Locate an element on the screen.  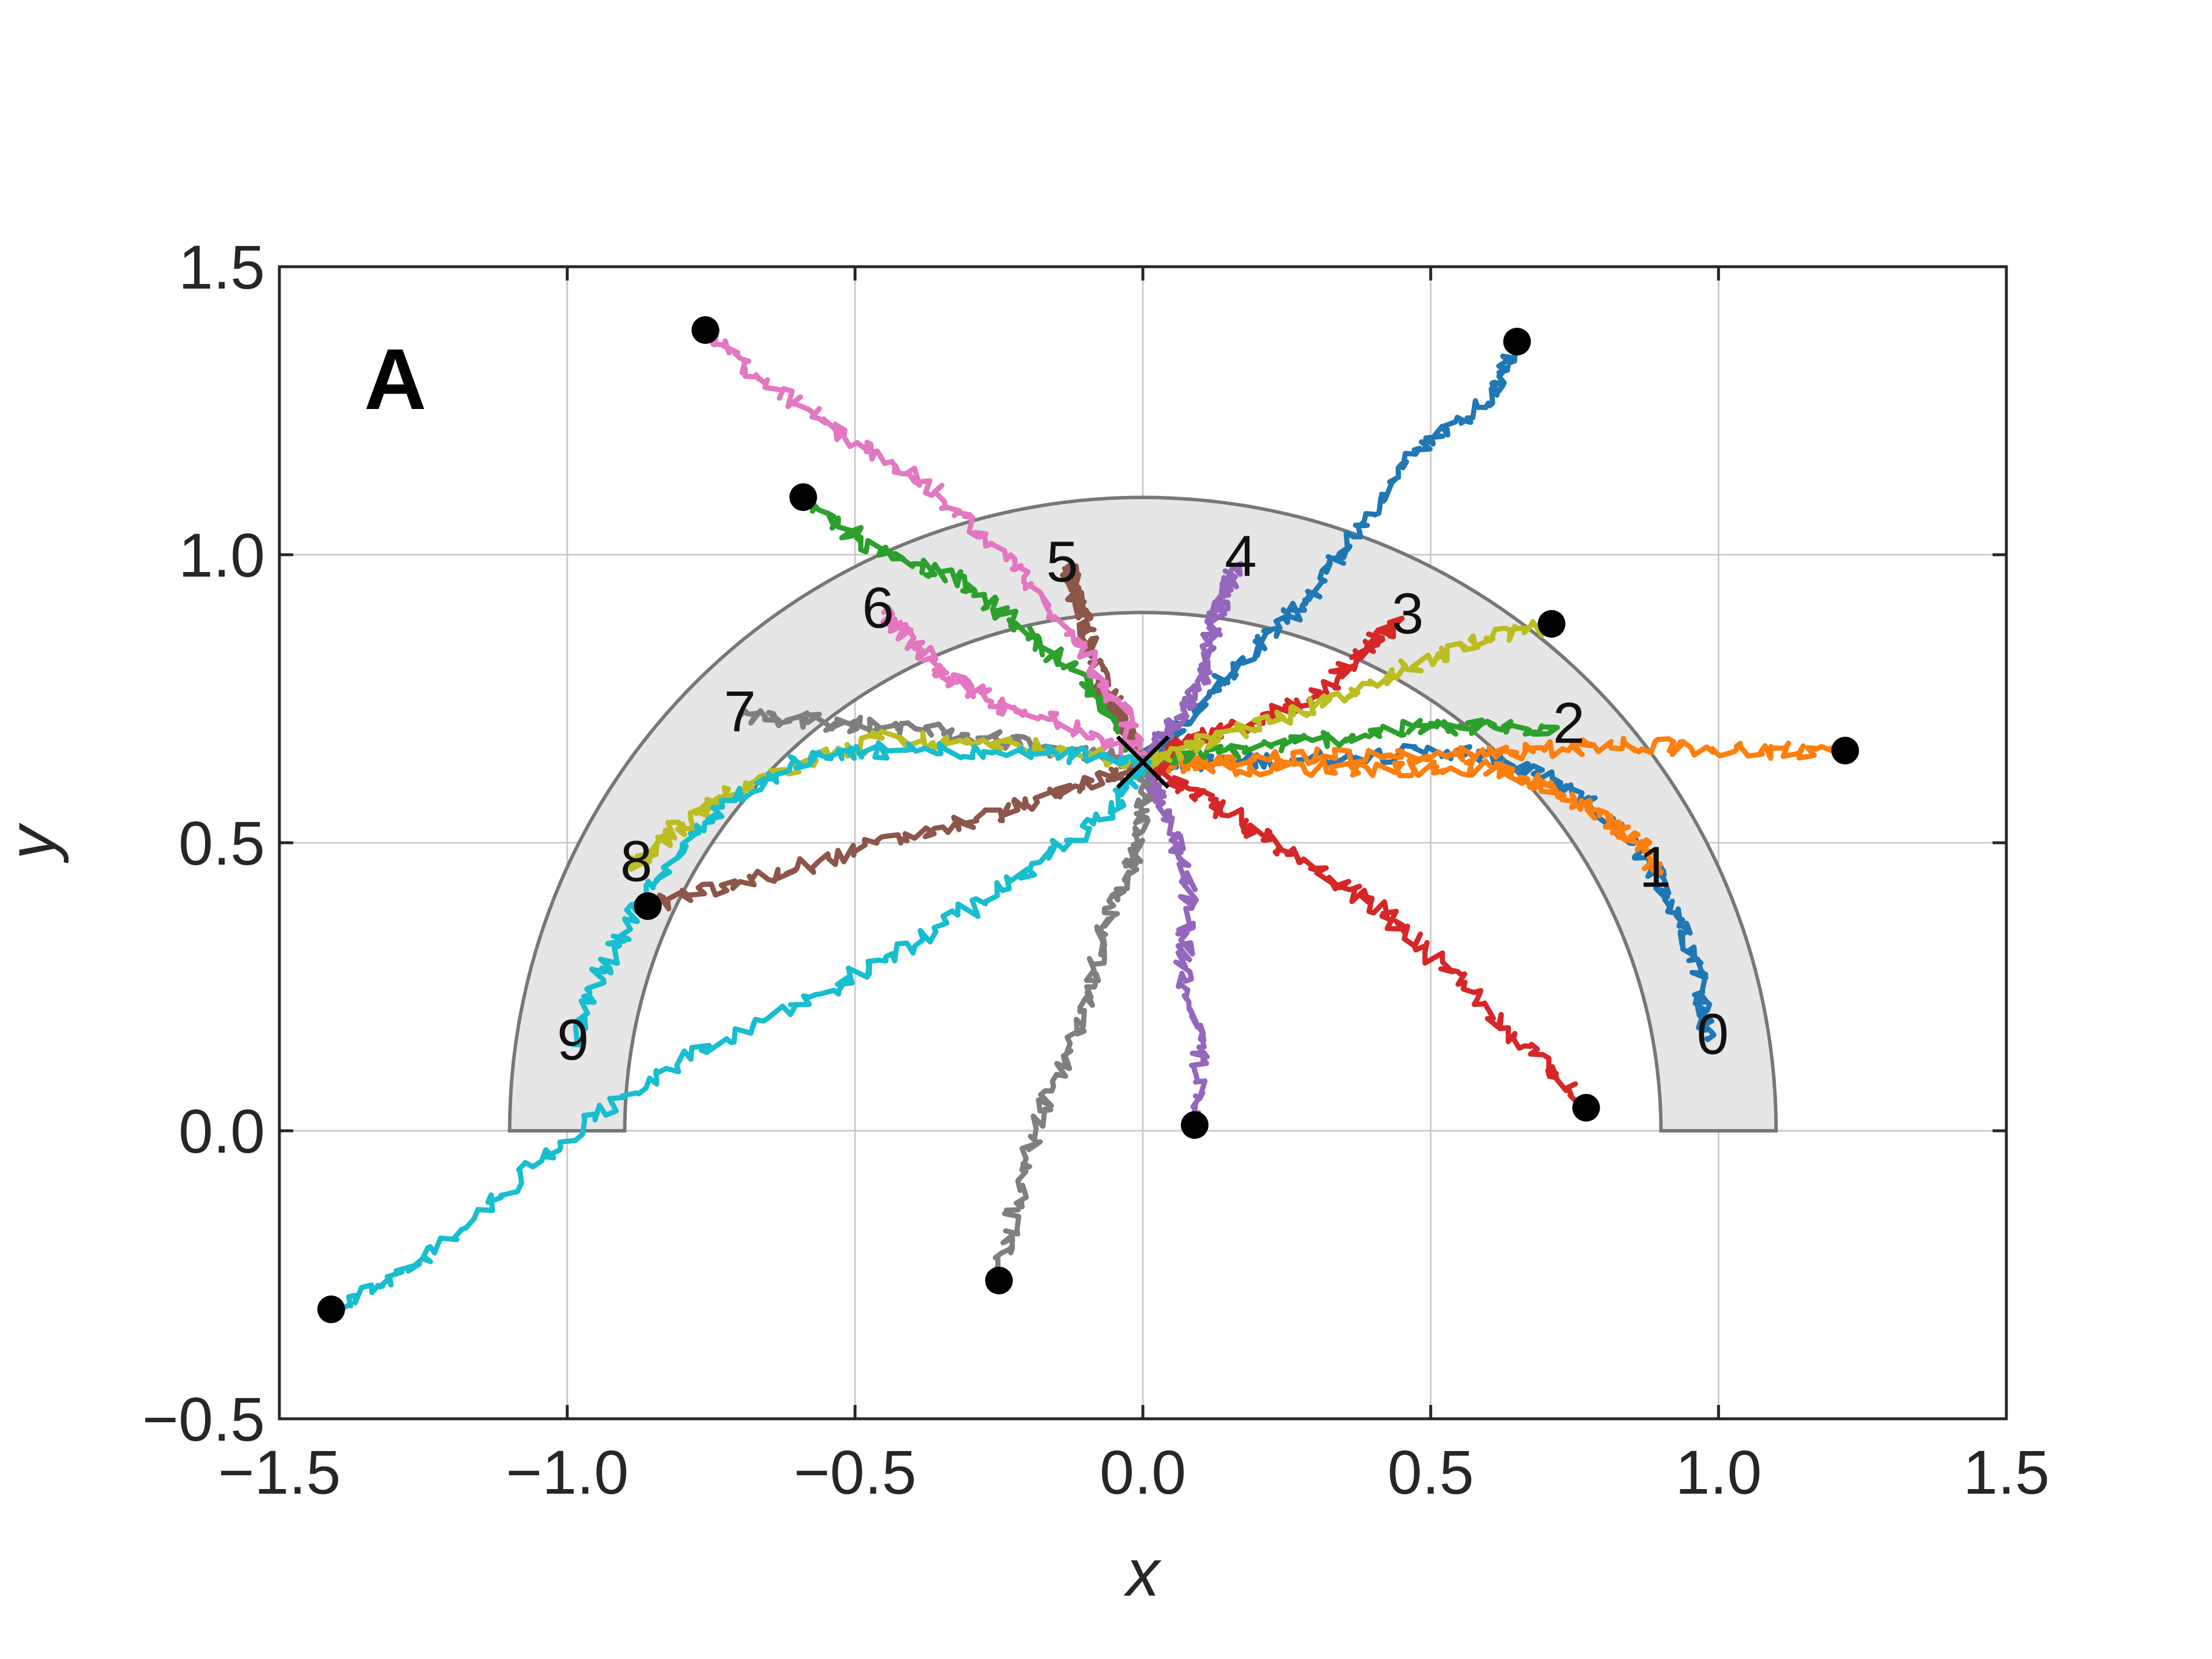
trajectory-label-0: 0 is located at coordinates (1713, 1034).